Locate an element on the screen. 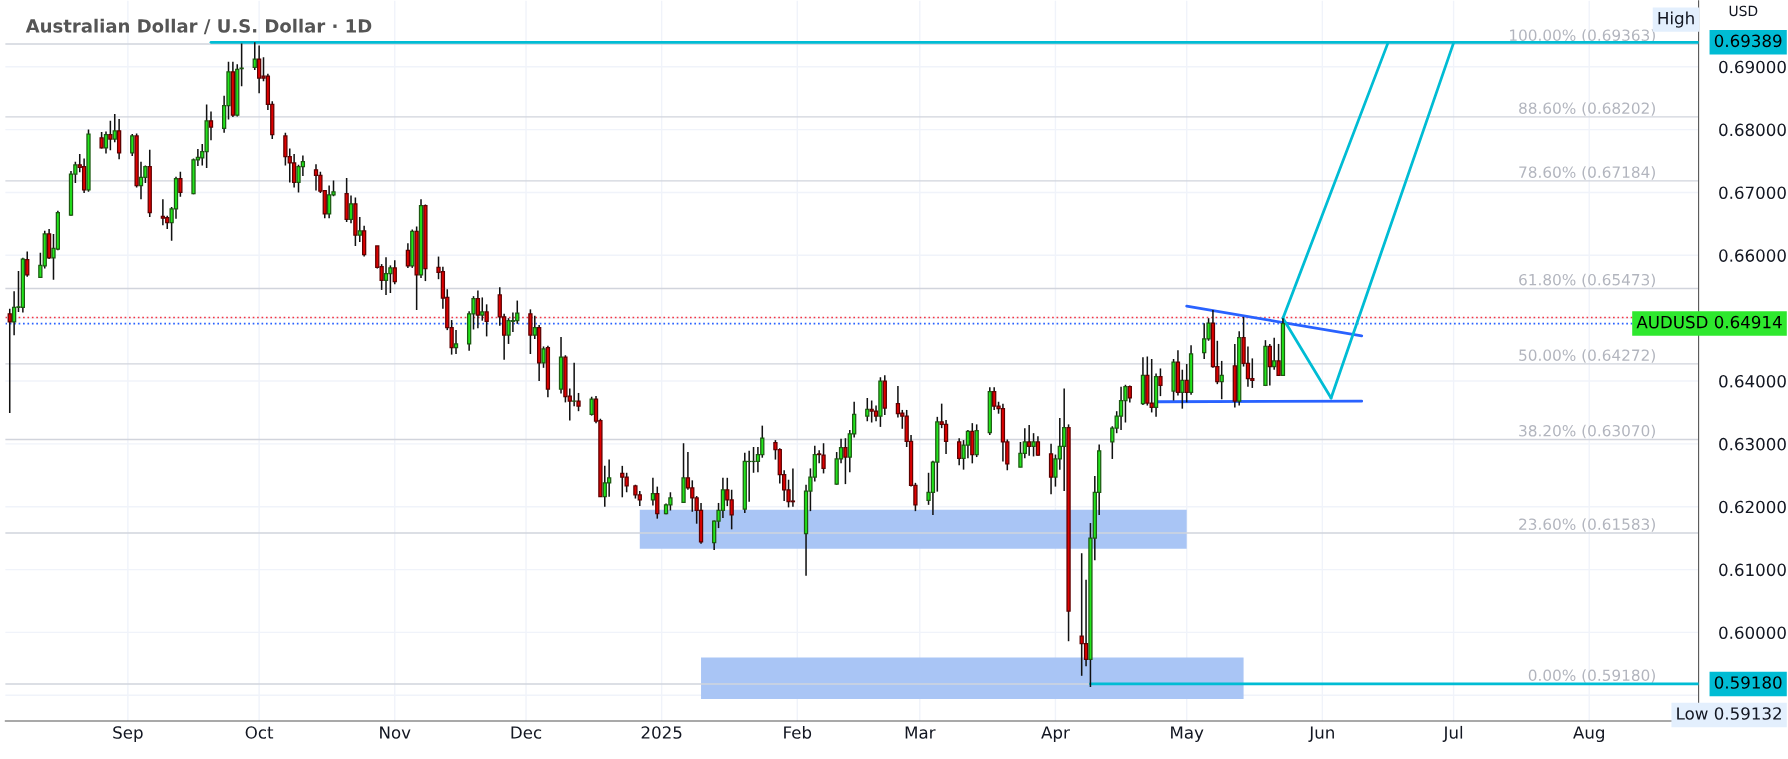 Image resolution: width=1788 pixels, height=759 pixels. ref-line-label: 0.00% (0.59180) is located at coordinates (1591, 676).